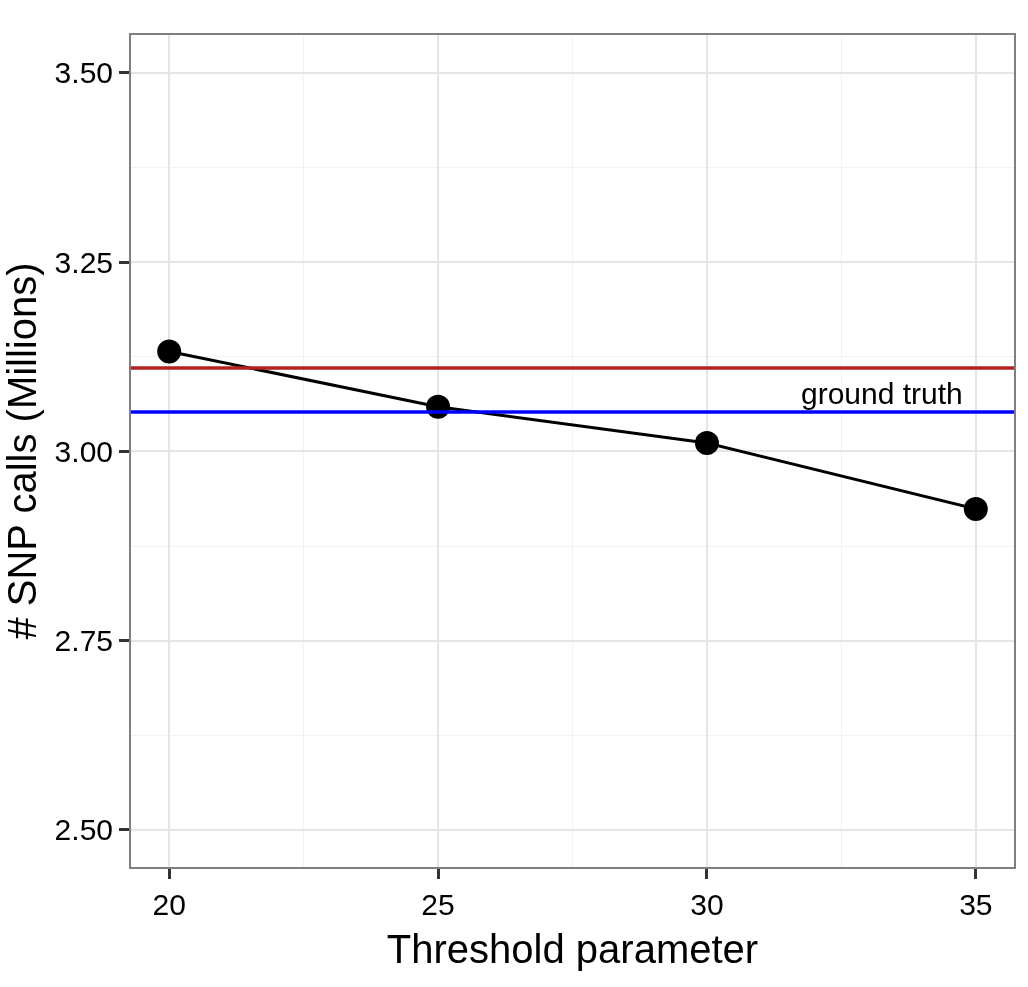  What do you see at coordinates (572, 949) in the screenshot?
I see `x-axis-title: Threshold parameter` at bounding box center [572, 949].